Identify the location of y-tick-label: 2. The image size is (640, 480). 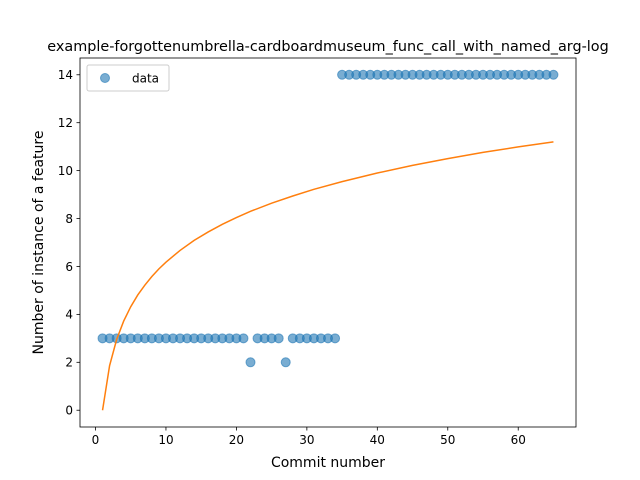
(69, 363).